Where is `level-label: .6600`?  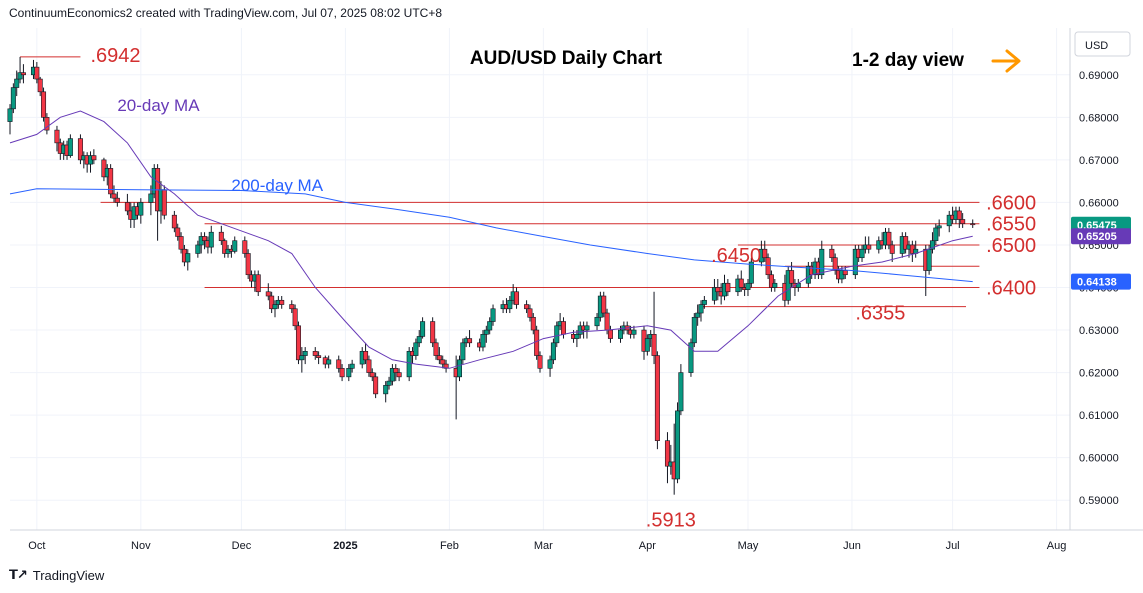
level-label: .6600 is located at coordinates (1011, 203).